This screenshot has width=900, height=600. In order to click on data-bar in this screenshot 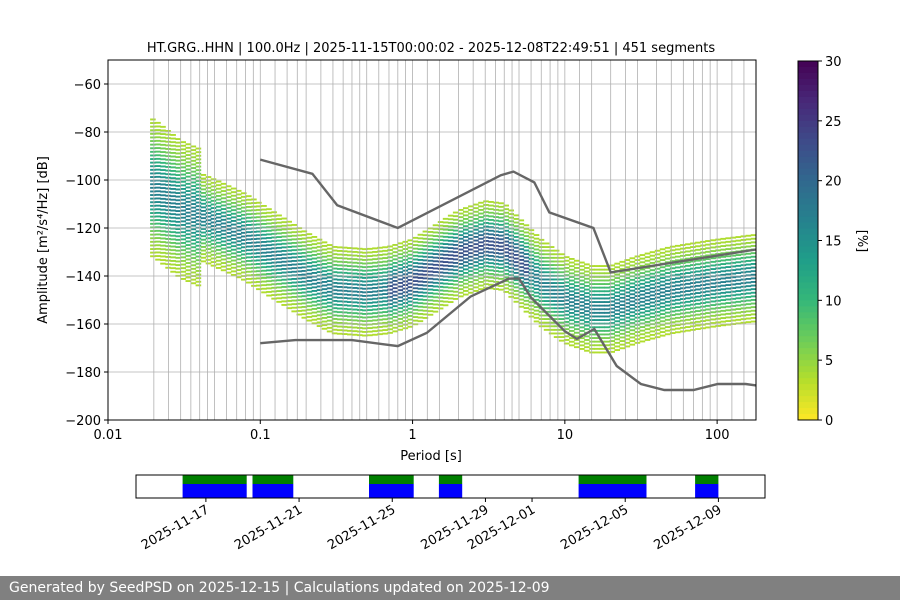, I will do `click(273, 479)`.